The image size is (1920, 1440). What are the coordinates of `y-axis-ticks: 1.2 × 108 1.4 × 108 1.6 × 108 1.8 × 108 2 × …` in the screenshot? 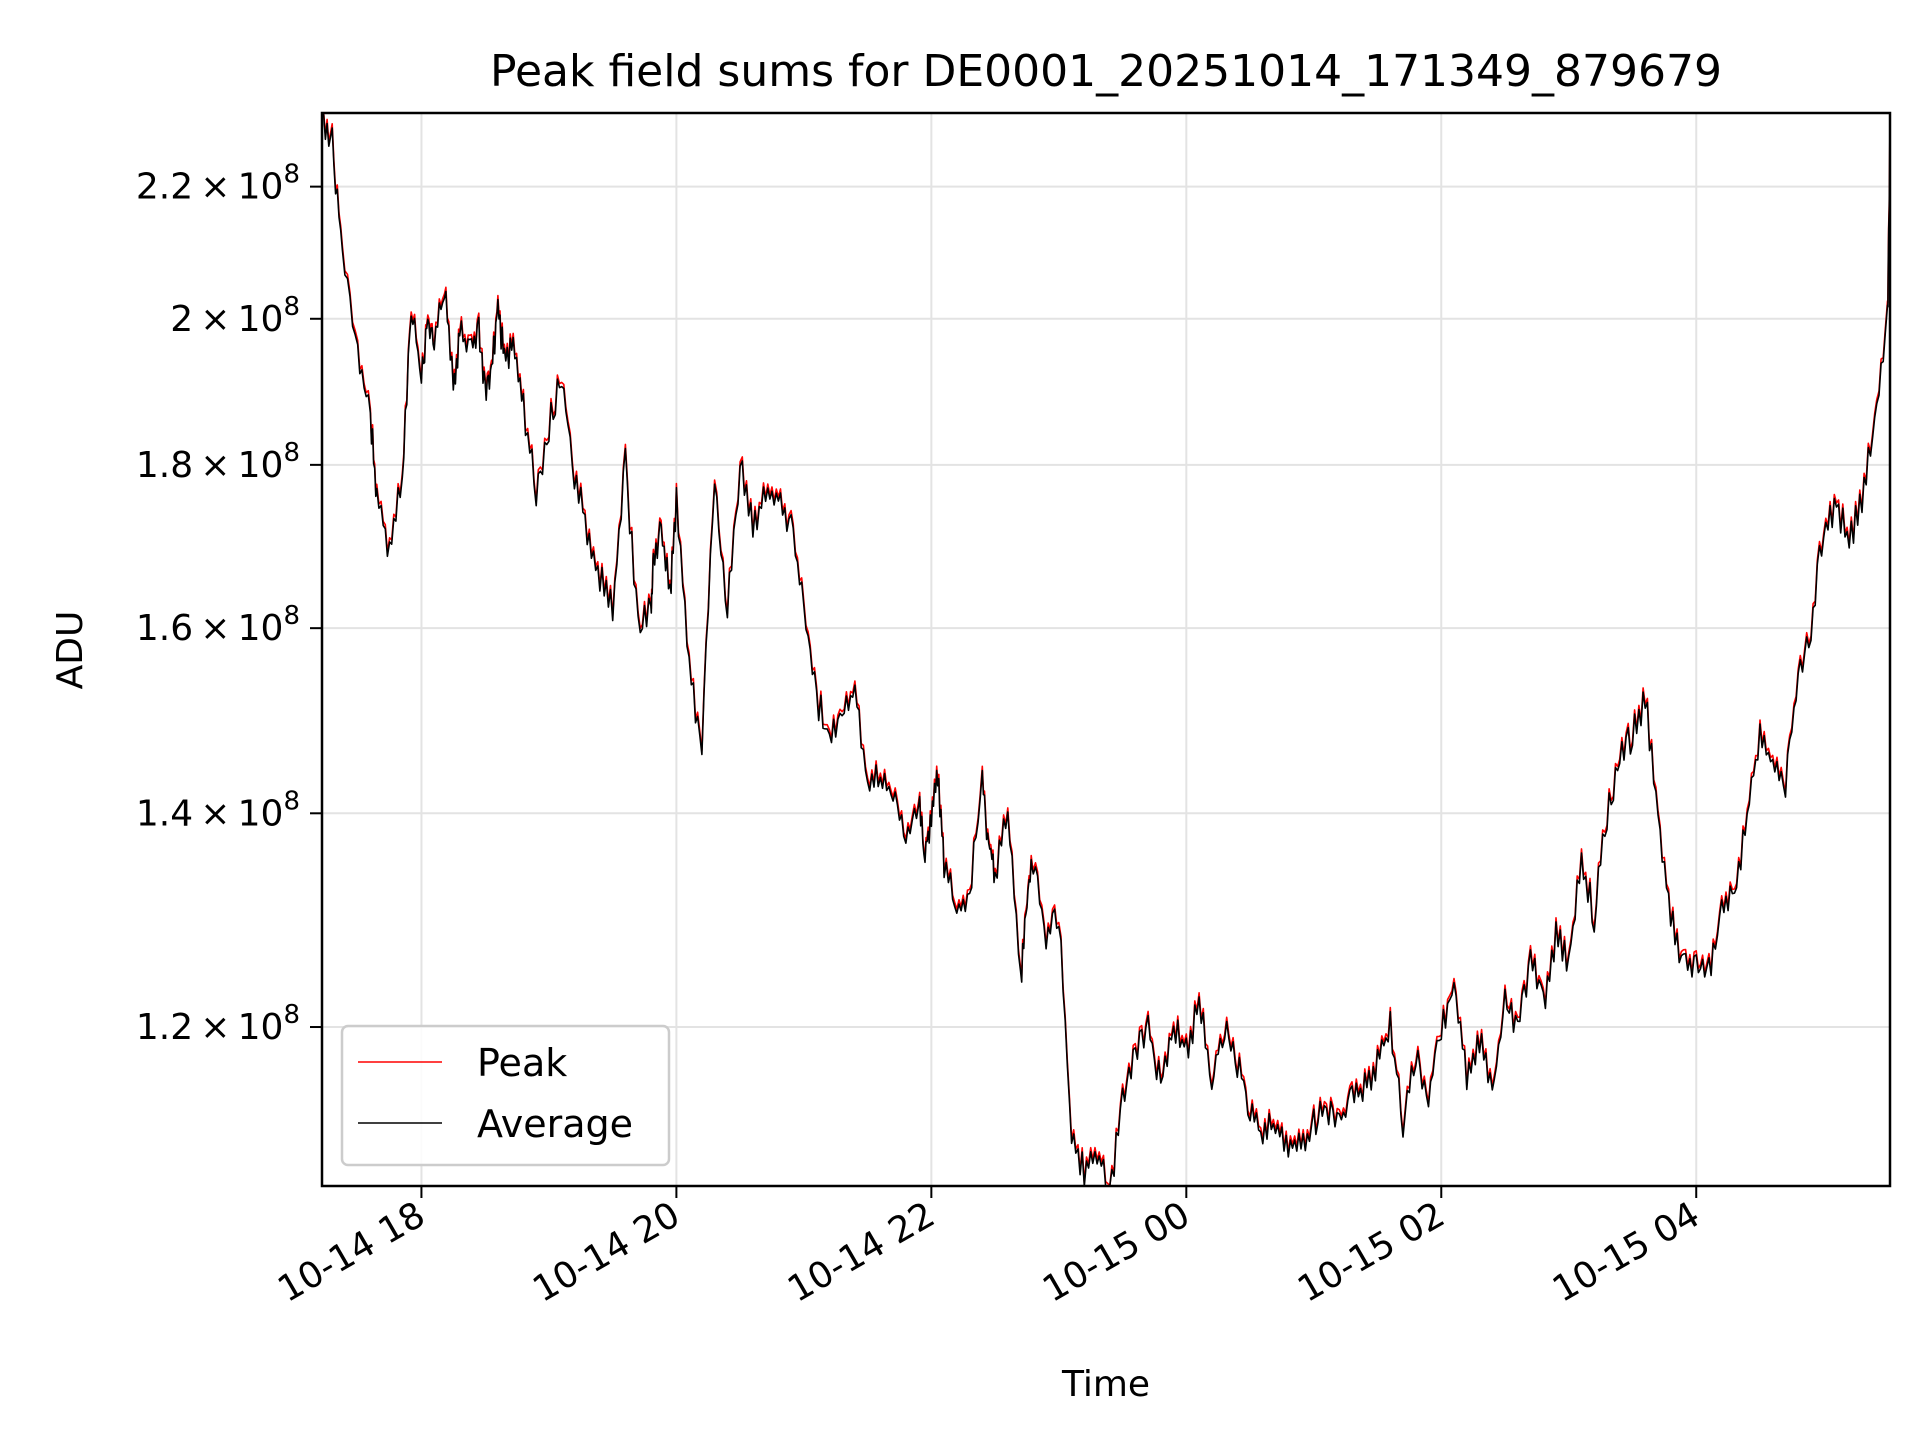 It's located at (229, 604).